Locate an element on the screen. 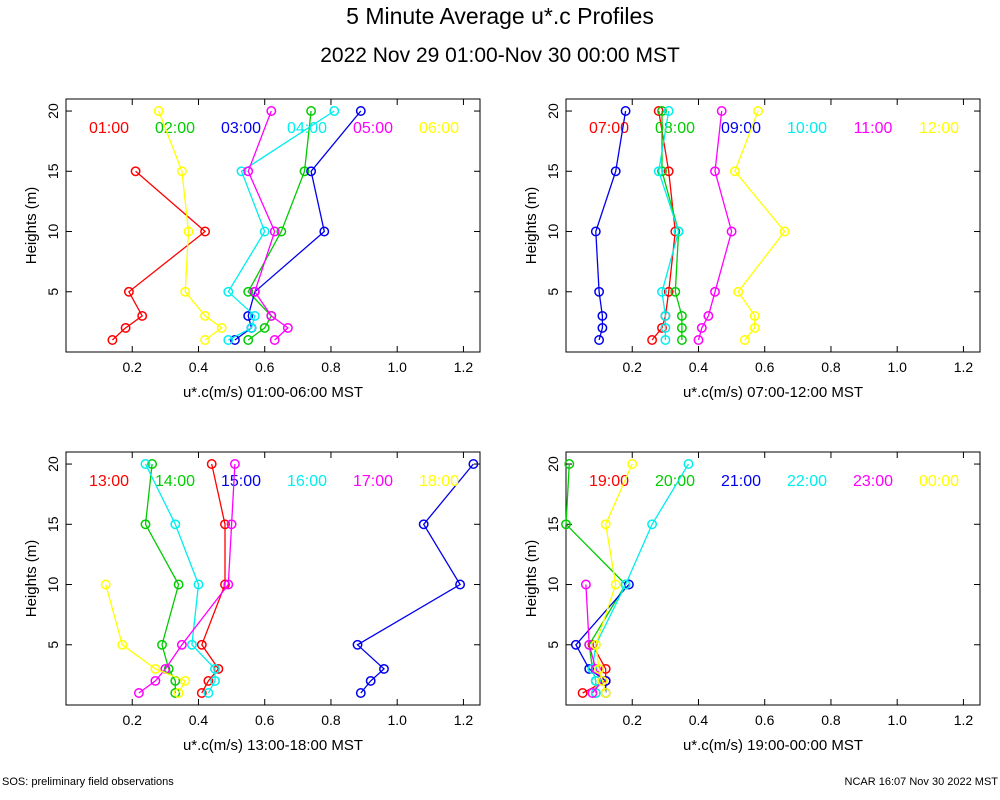 The width and height of the screenshot is (1000, 800). legend-entry: 07:00 is located at coordinates (609, 128).